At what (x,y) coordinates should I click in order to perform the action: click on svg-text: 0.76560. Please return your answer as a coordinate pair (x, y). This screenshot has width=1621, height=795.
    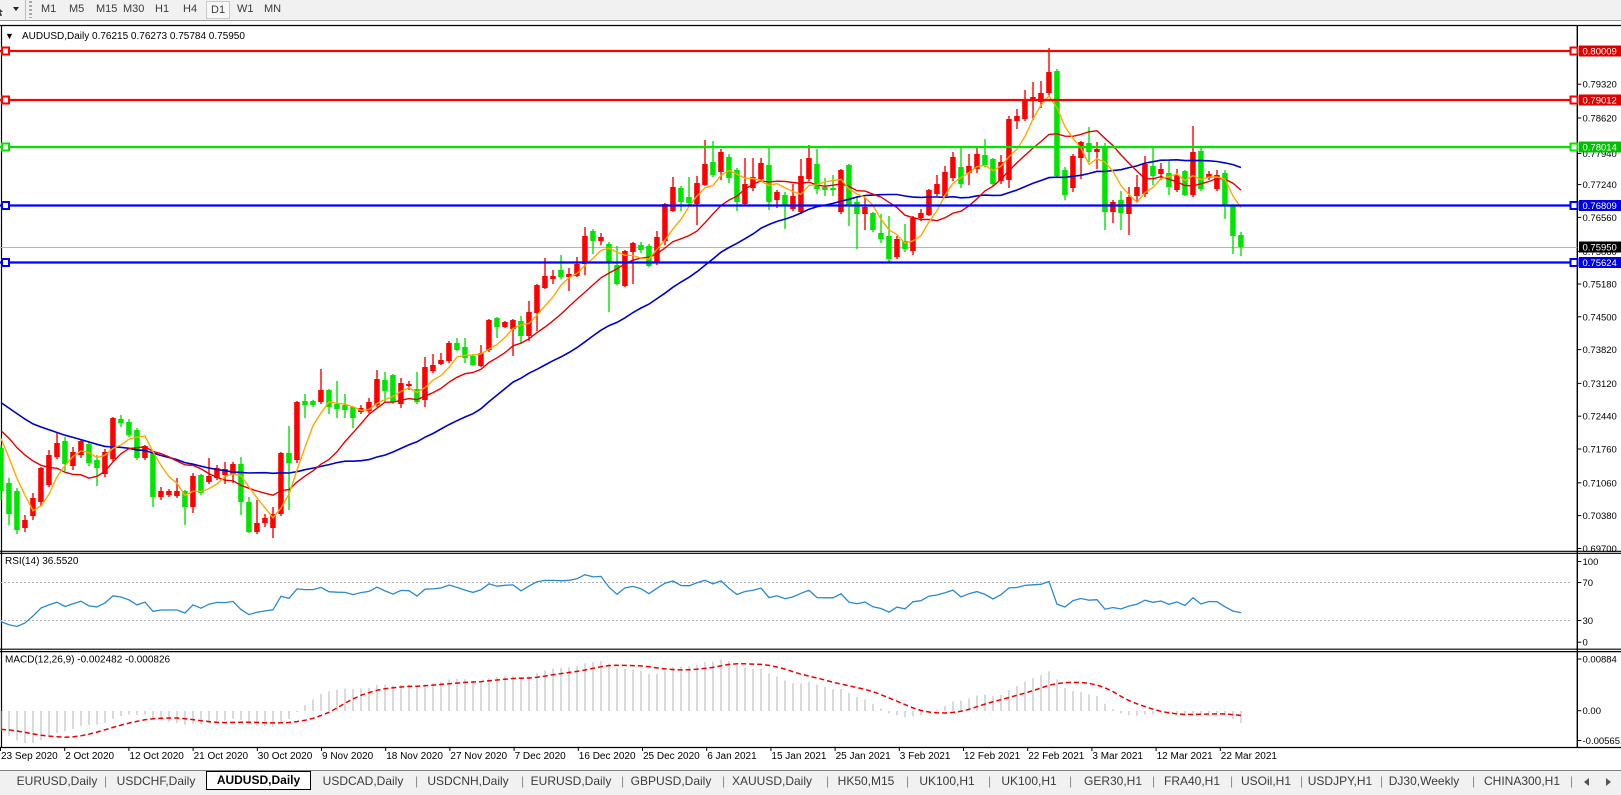
    Looking at the image, I should click on (1600, 218).